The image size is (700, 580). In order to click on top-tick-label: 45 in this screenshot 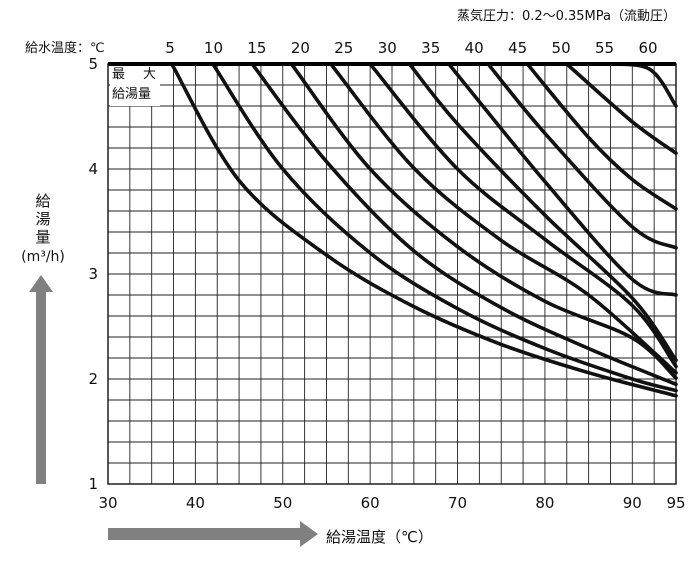, I will do `click(517, 48)`.